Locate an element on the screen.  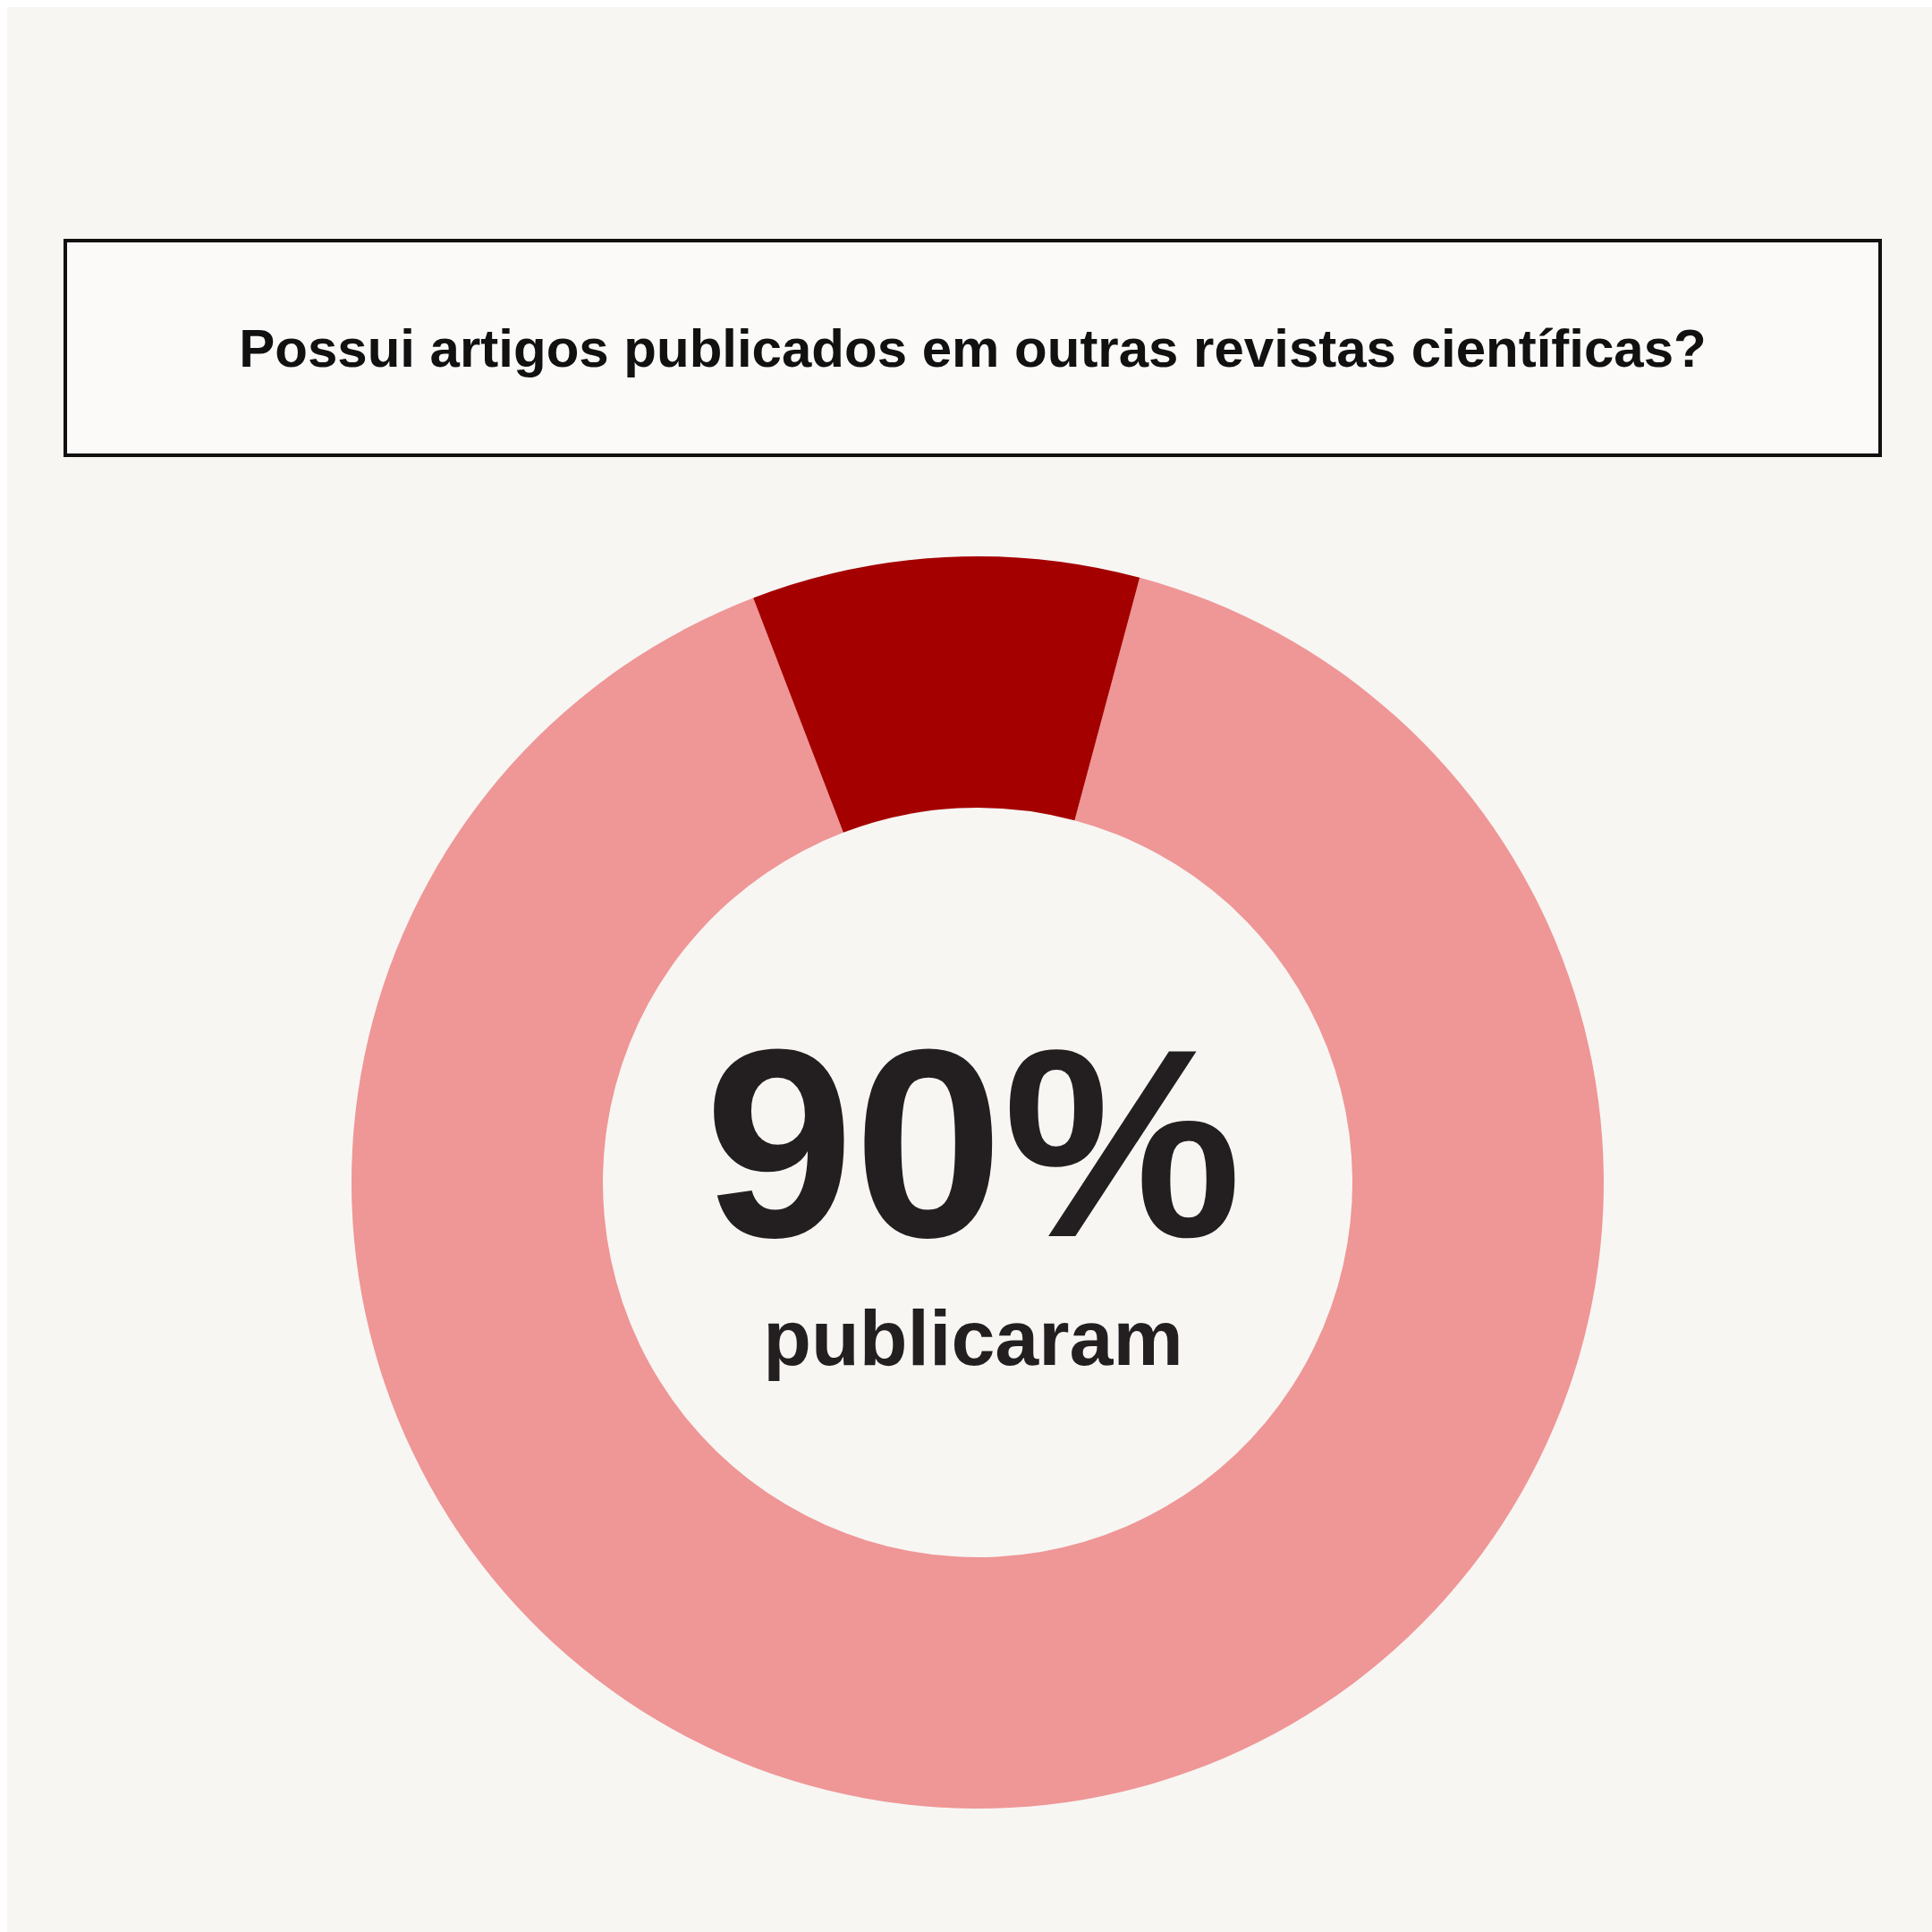
chart-title: Possui artigos publicados em outras revistas científicas? is located at coordinates (973, 348).